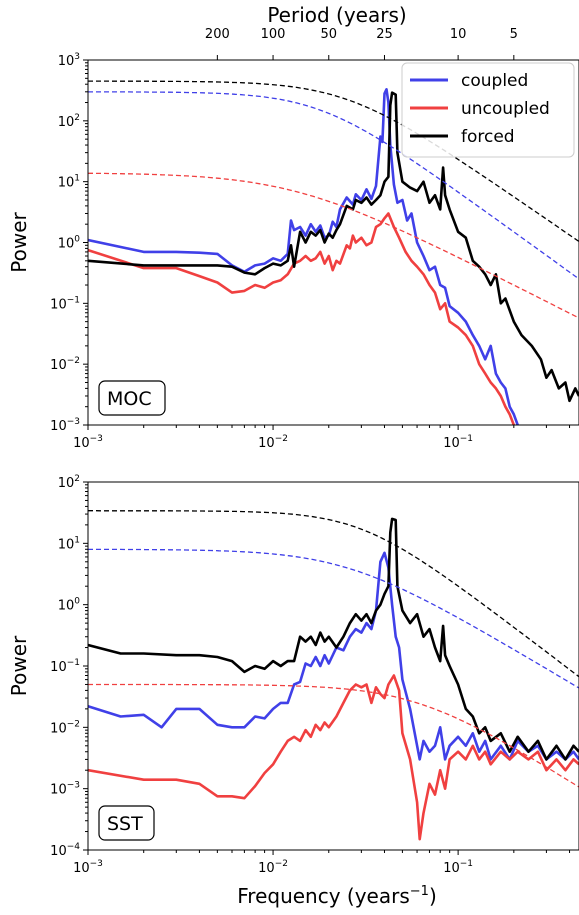 This screenshot has height=915, width=579. I want to click on legend: coupled uncoupled forced, so click(488, 110).